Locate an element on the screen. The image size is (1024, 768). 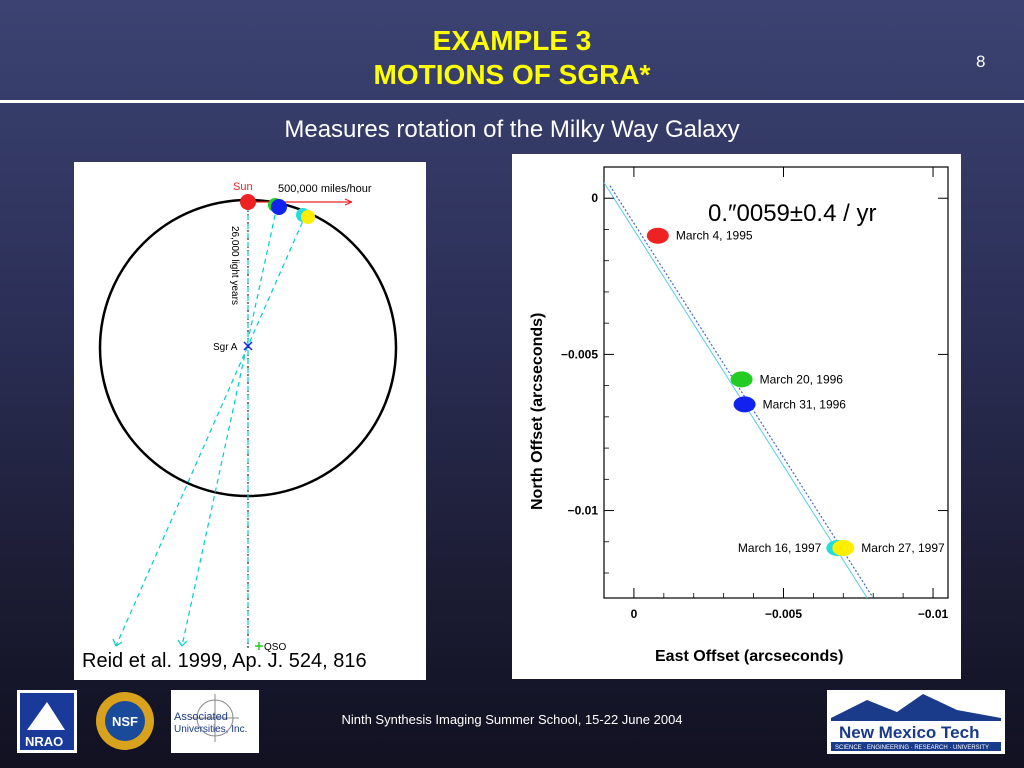
nsf-logo-text: NSF is located at coordinates (125, 721).